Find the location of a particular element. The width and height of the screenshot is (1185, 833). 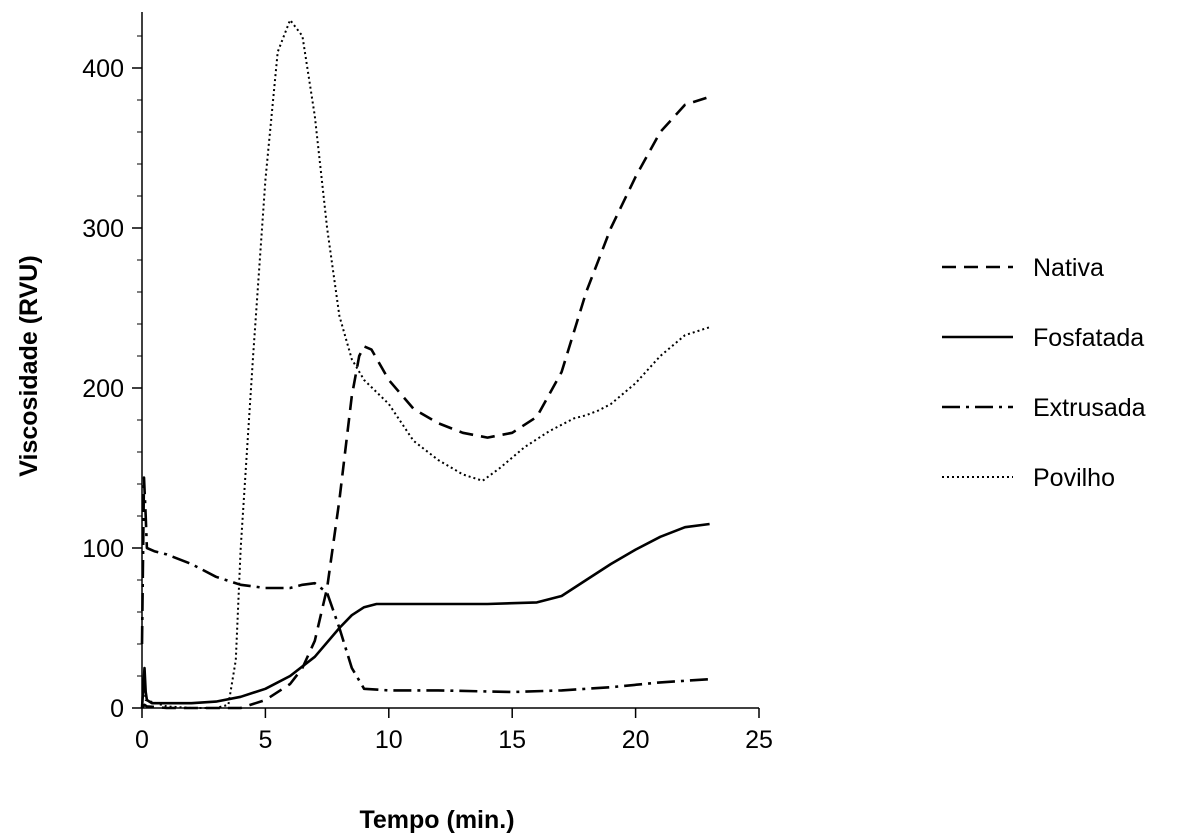

series-line-extrusada is located at coordinates (425, 585).